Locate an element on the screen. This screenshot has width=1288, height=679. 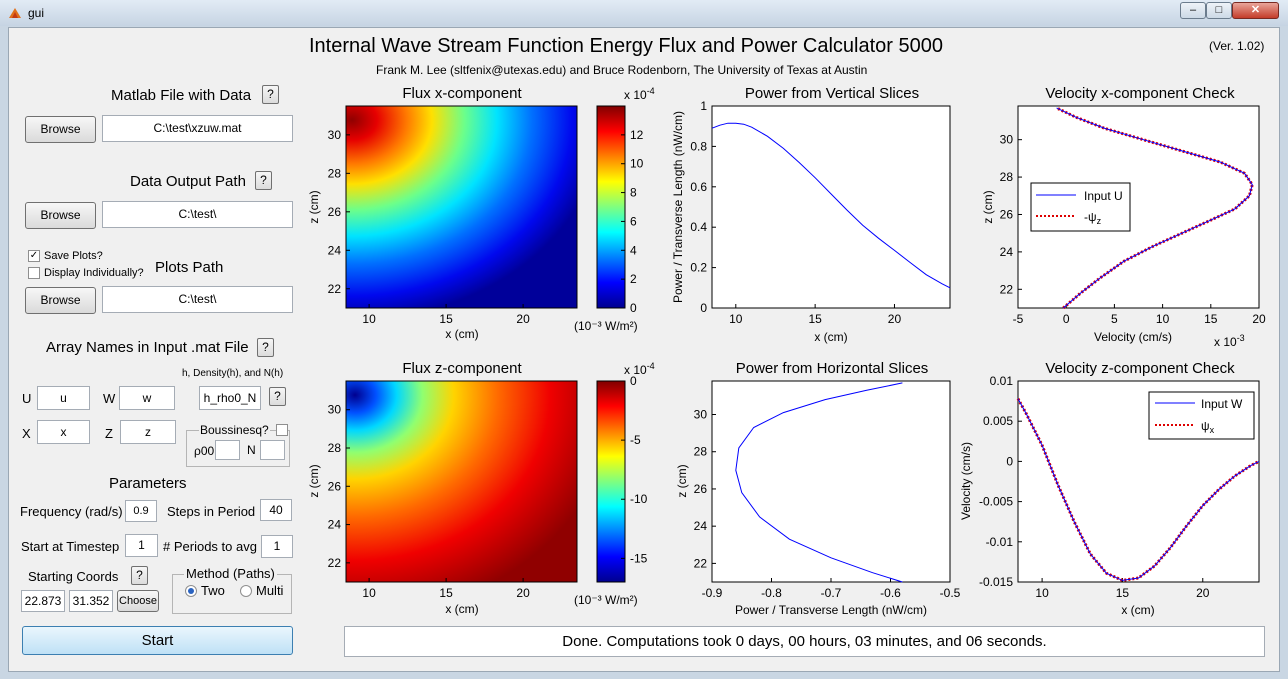
n-input is located at coordinates (272, 450).